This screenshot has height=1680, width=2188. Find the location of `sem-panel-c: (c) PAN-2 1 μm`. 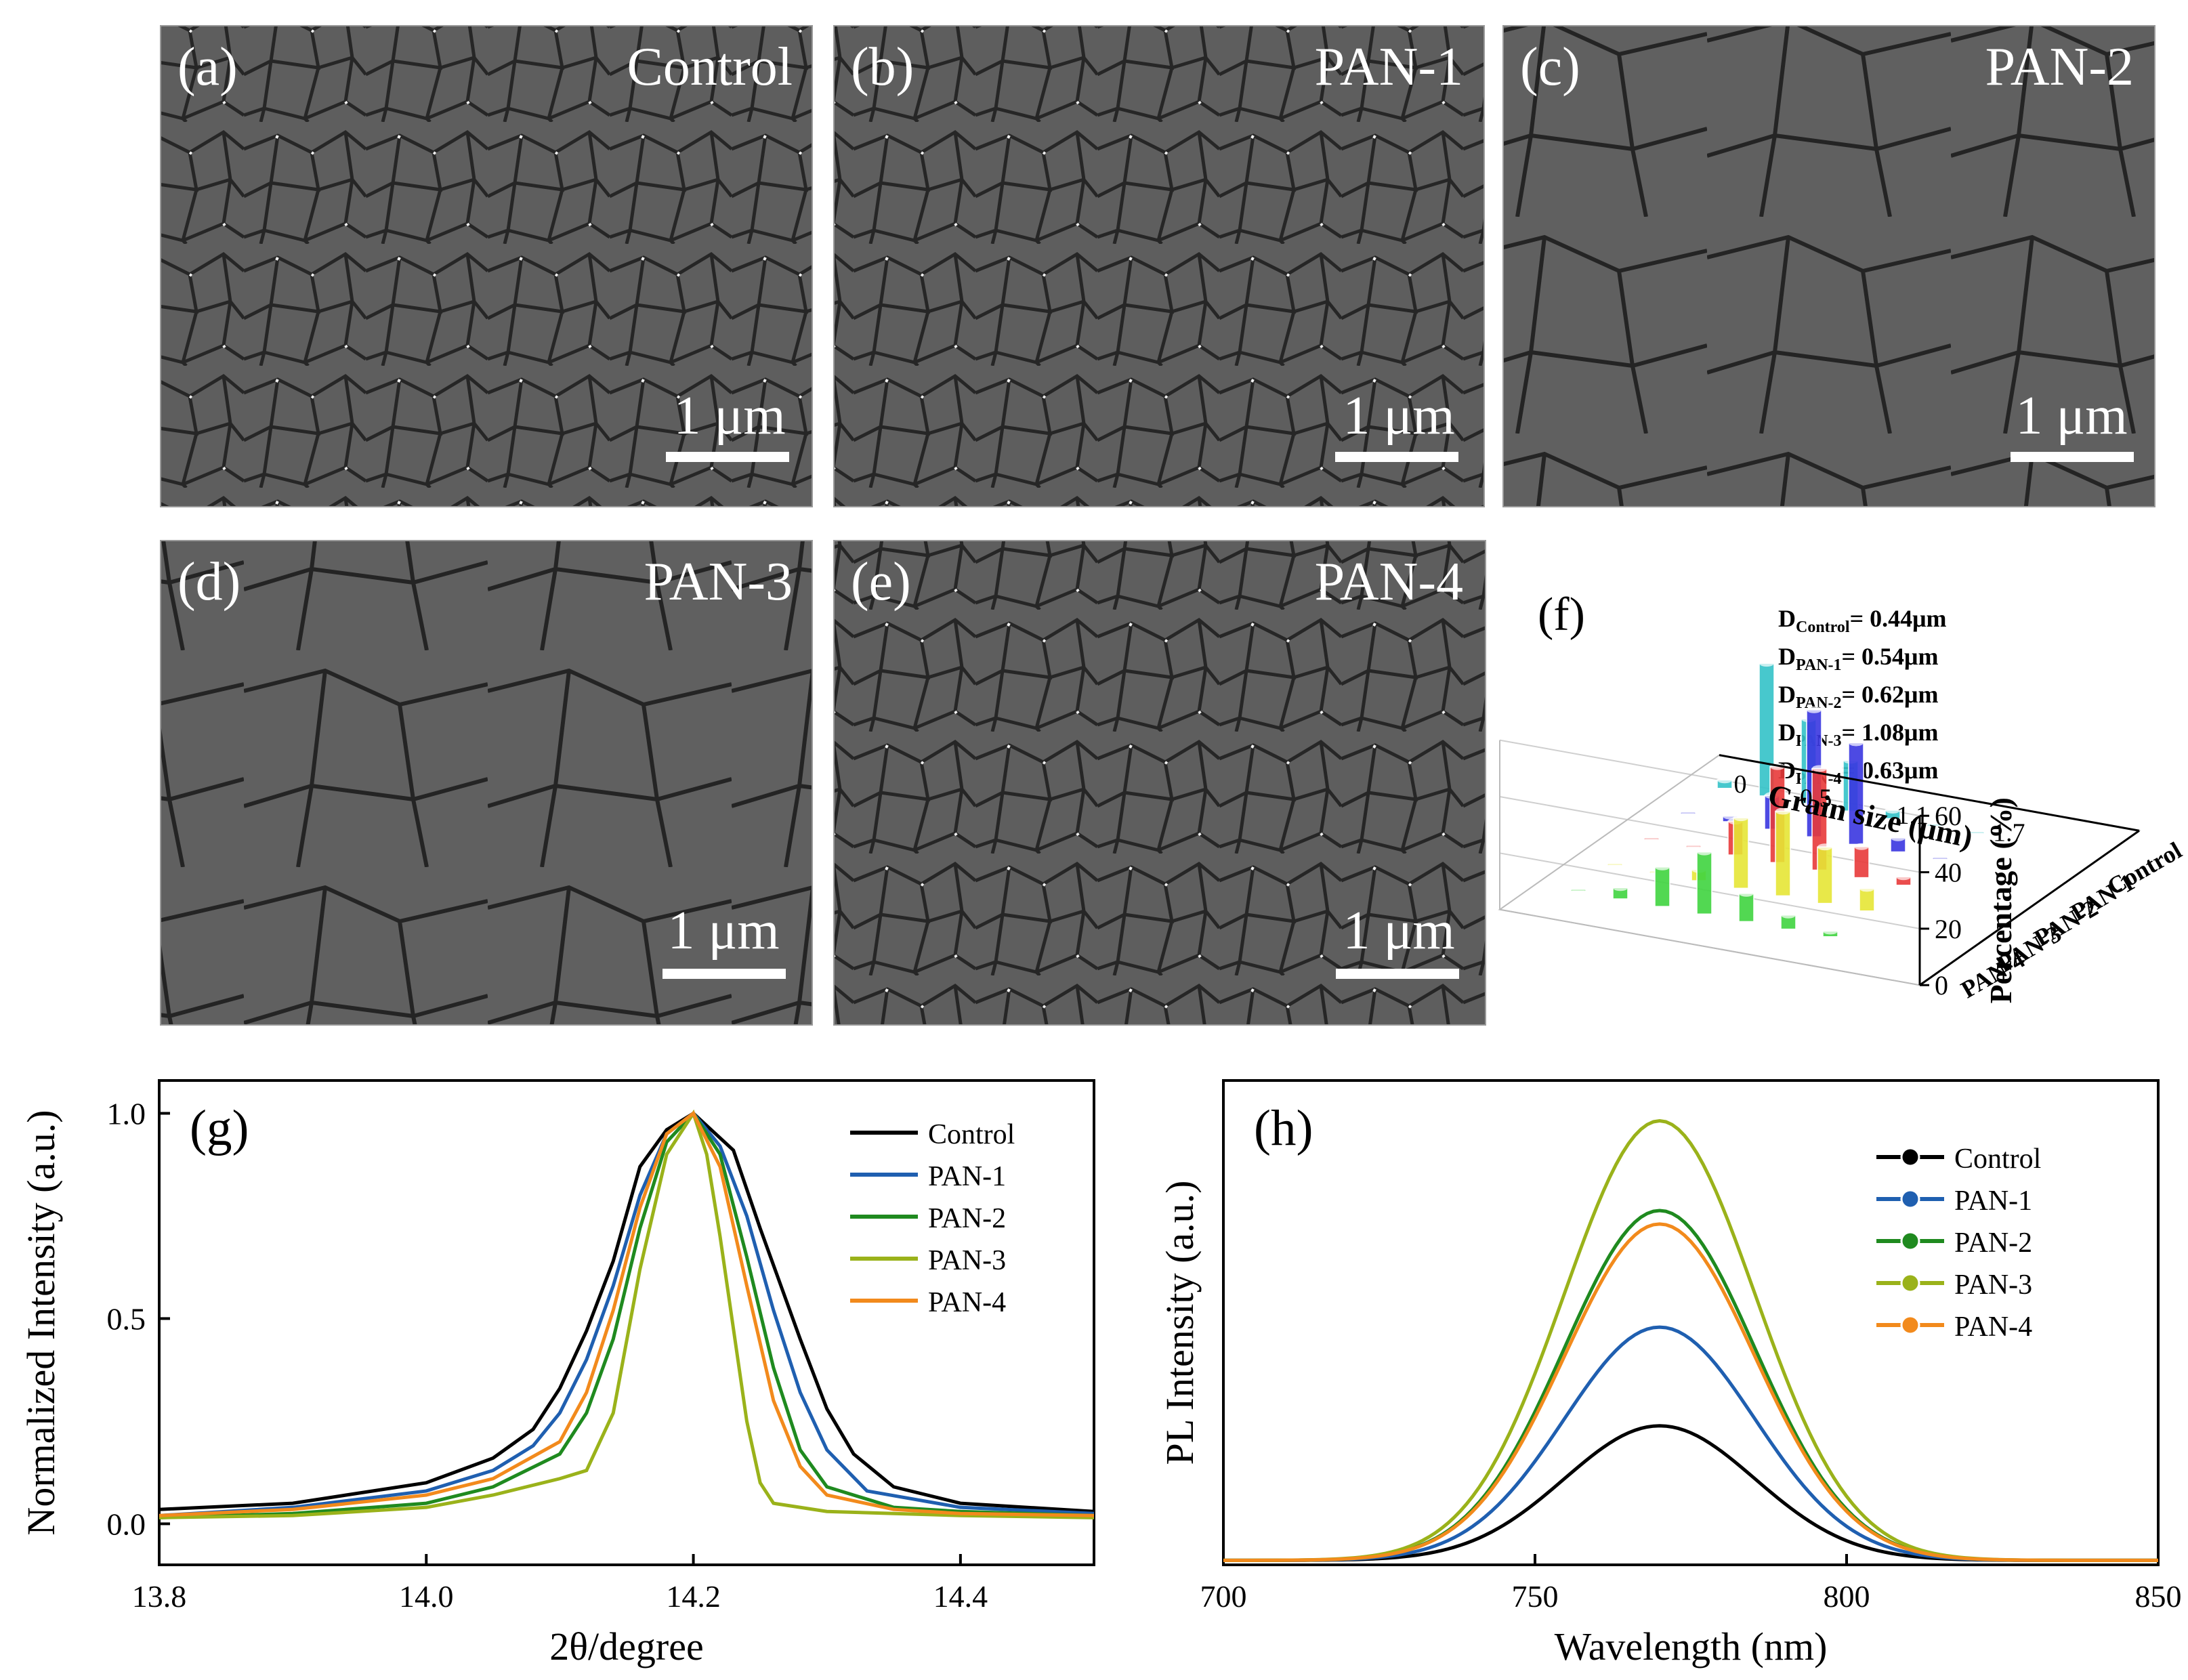

sem-panel-c: (c) PAN-2 1 μm is located at coordinates (1828, 266).